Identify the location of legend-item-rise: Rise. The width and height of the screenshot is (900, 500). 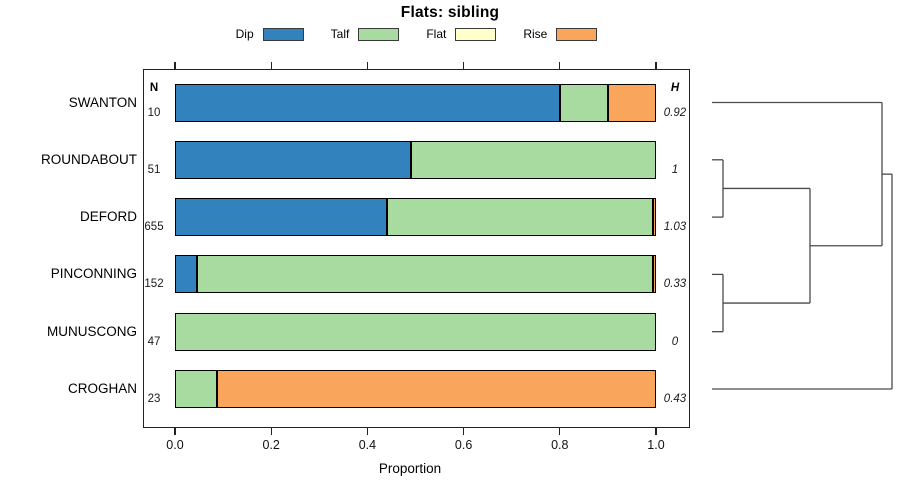
(560, 34).